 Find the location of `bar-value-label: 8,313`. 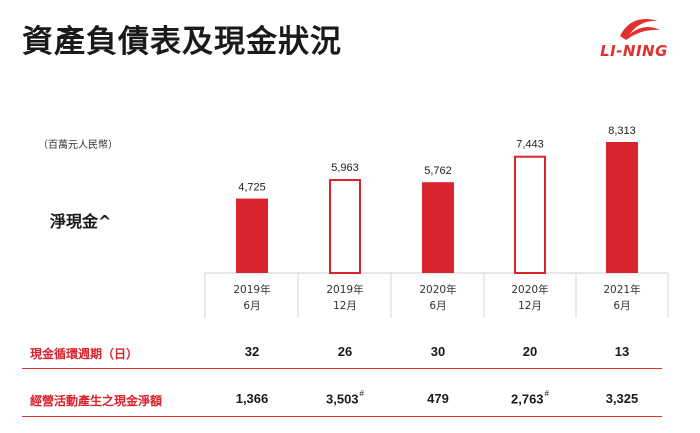

bar-value-label: 8,313 is located at coordinates (622, 131).